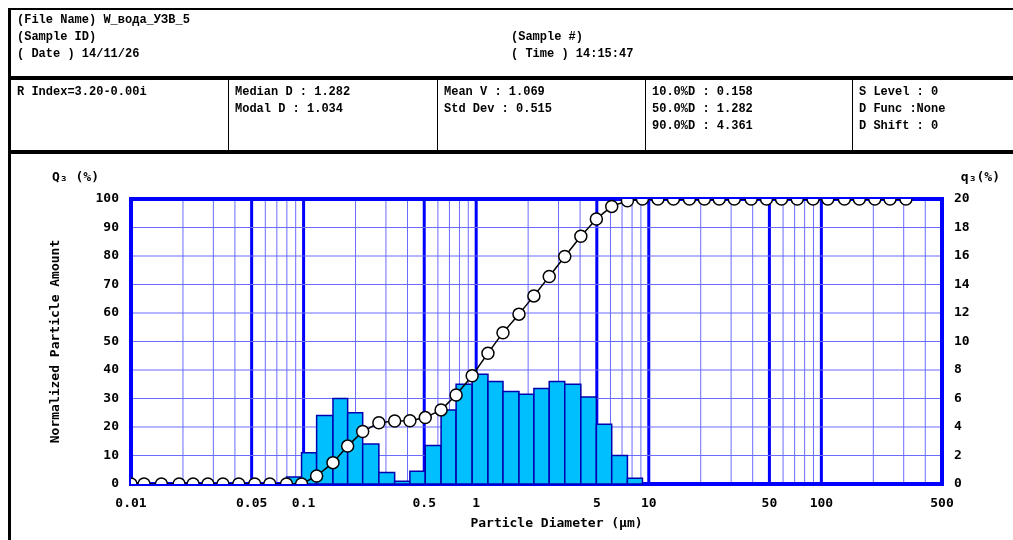 The height and width of the screenshot is (540, 1013). Describe the element at coordinates (962, 283) in the screenshot. I see `y2-tick-label: 14` at that location.